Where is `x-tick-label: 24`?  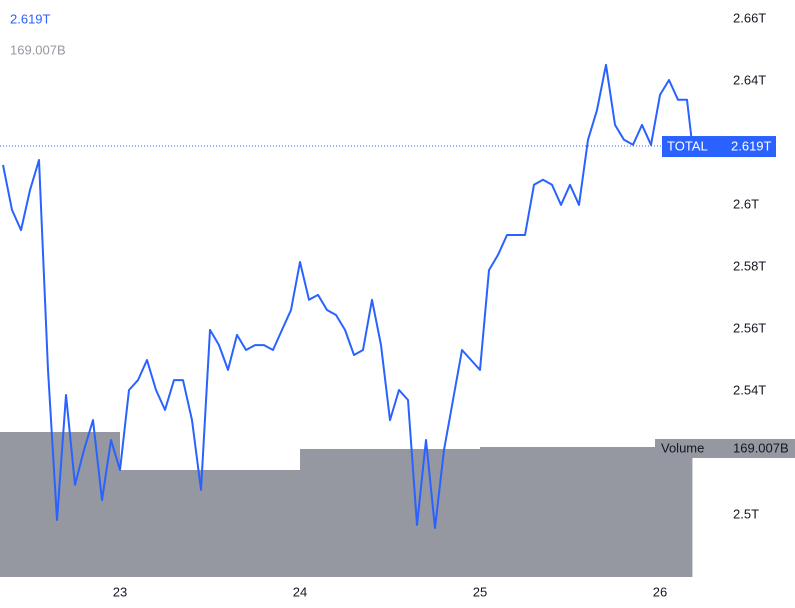
x-tick-label: 24 is located at coordinates (300, 591).